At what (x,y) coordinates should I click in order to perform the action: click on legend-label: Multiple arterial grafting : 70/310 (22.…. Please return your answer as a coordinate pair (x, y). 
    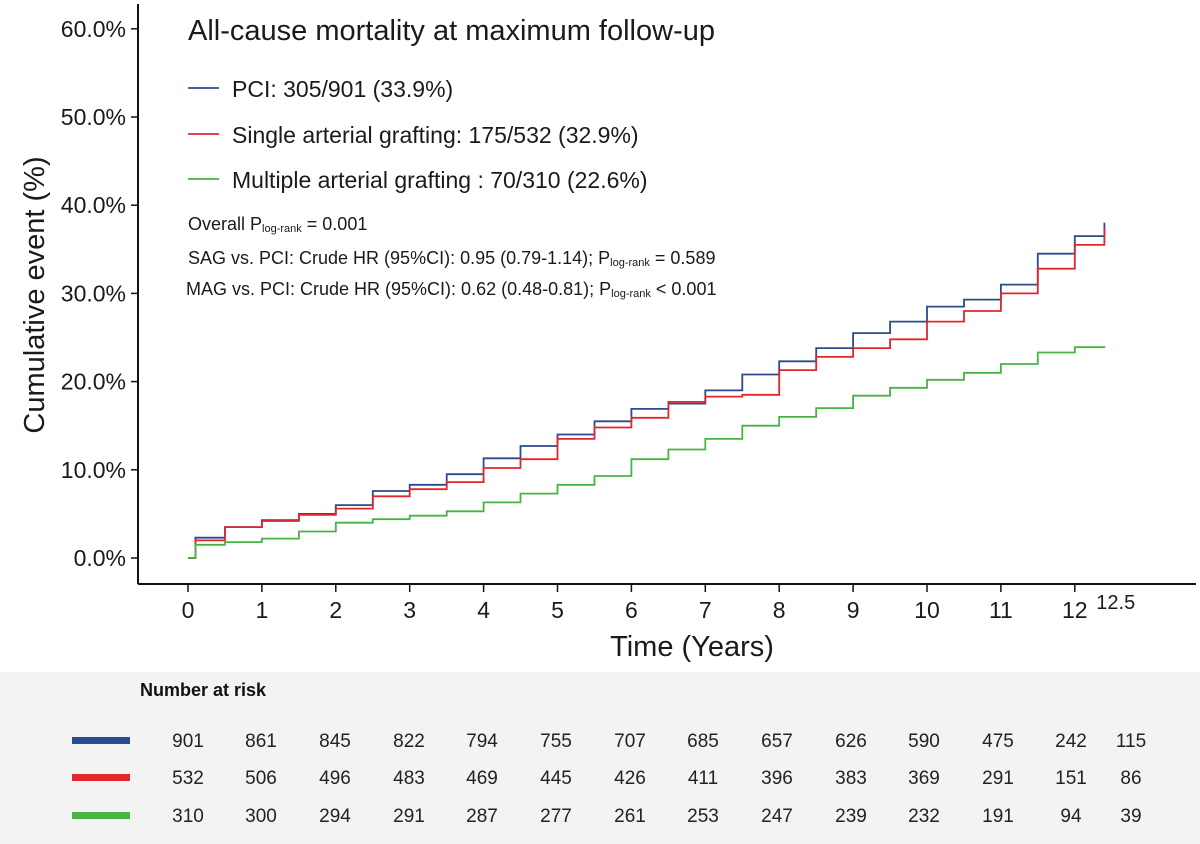
    Looking at the image, I should click on (440, 180).